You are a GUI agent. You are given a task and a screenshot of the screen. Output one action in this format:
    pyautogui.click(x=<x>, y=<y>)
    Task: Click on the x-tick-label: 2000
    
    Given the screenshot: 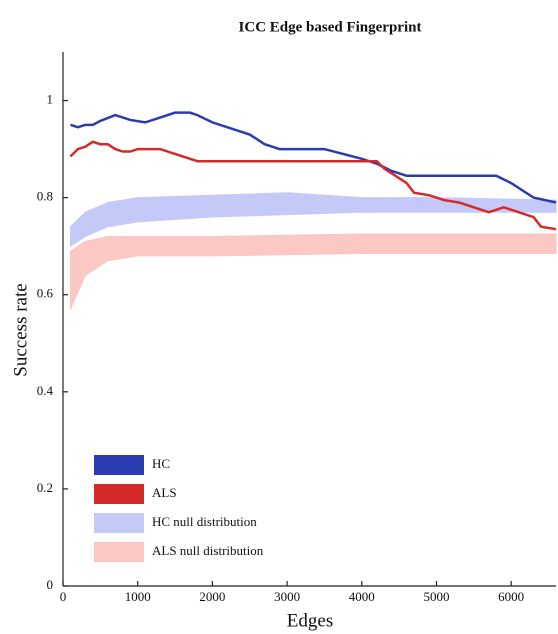 What is the action you would take?
    pyautogui.click(x=212, y=596)
    